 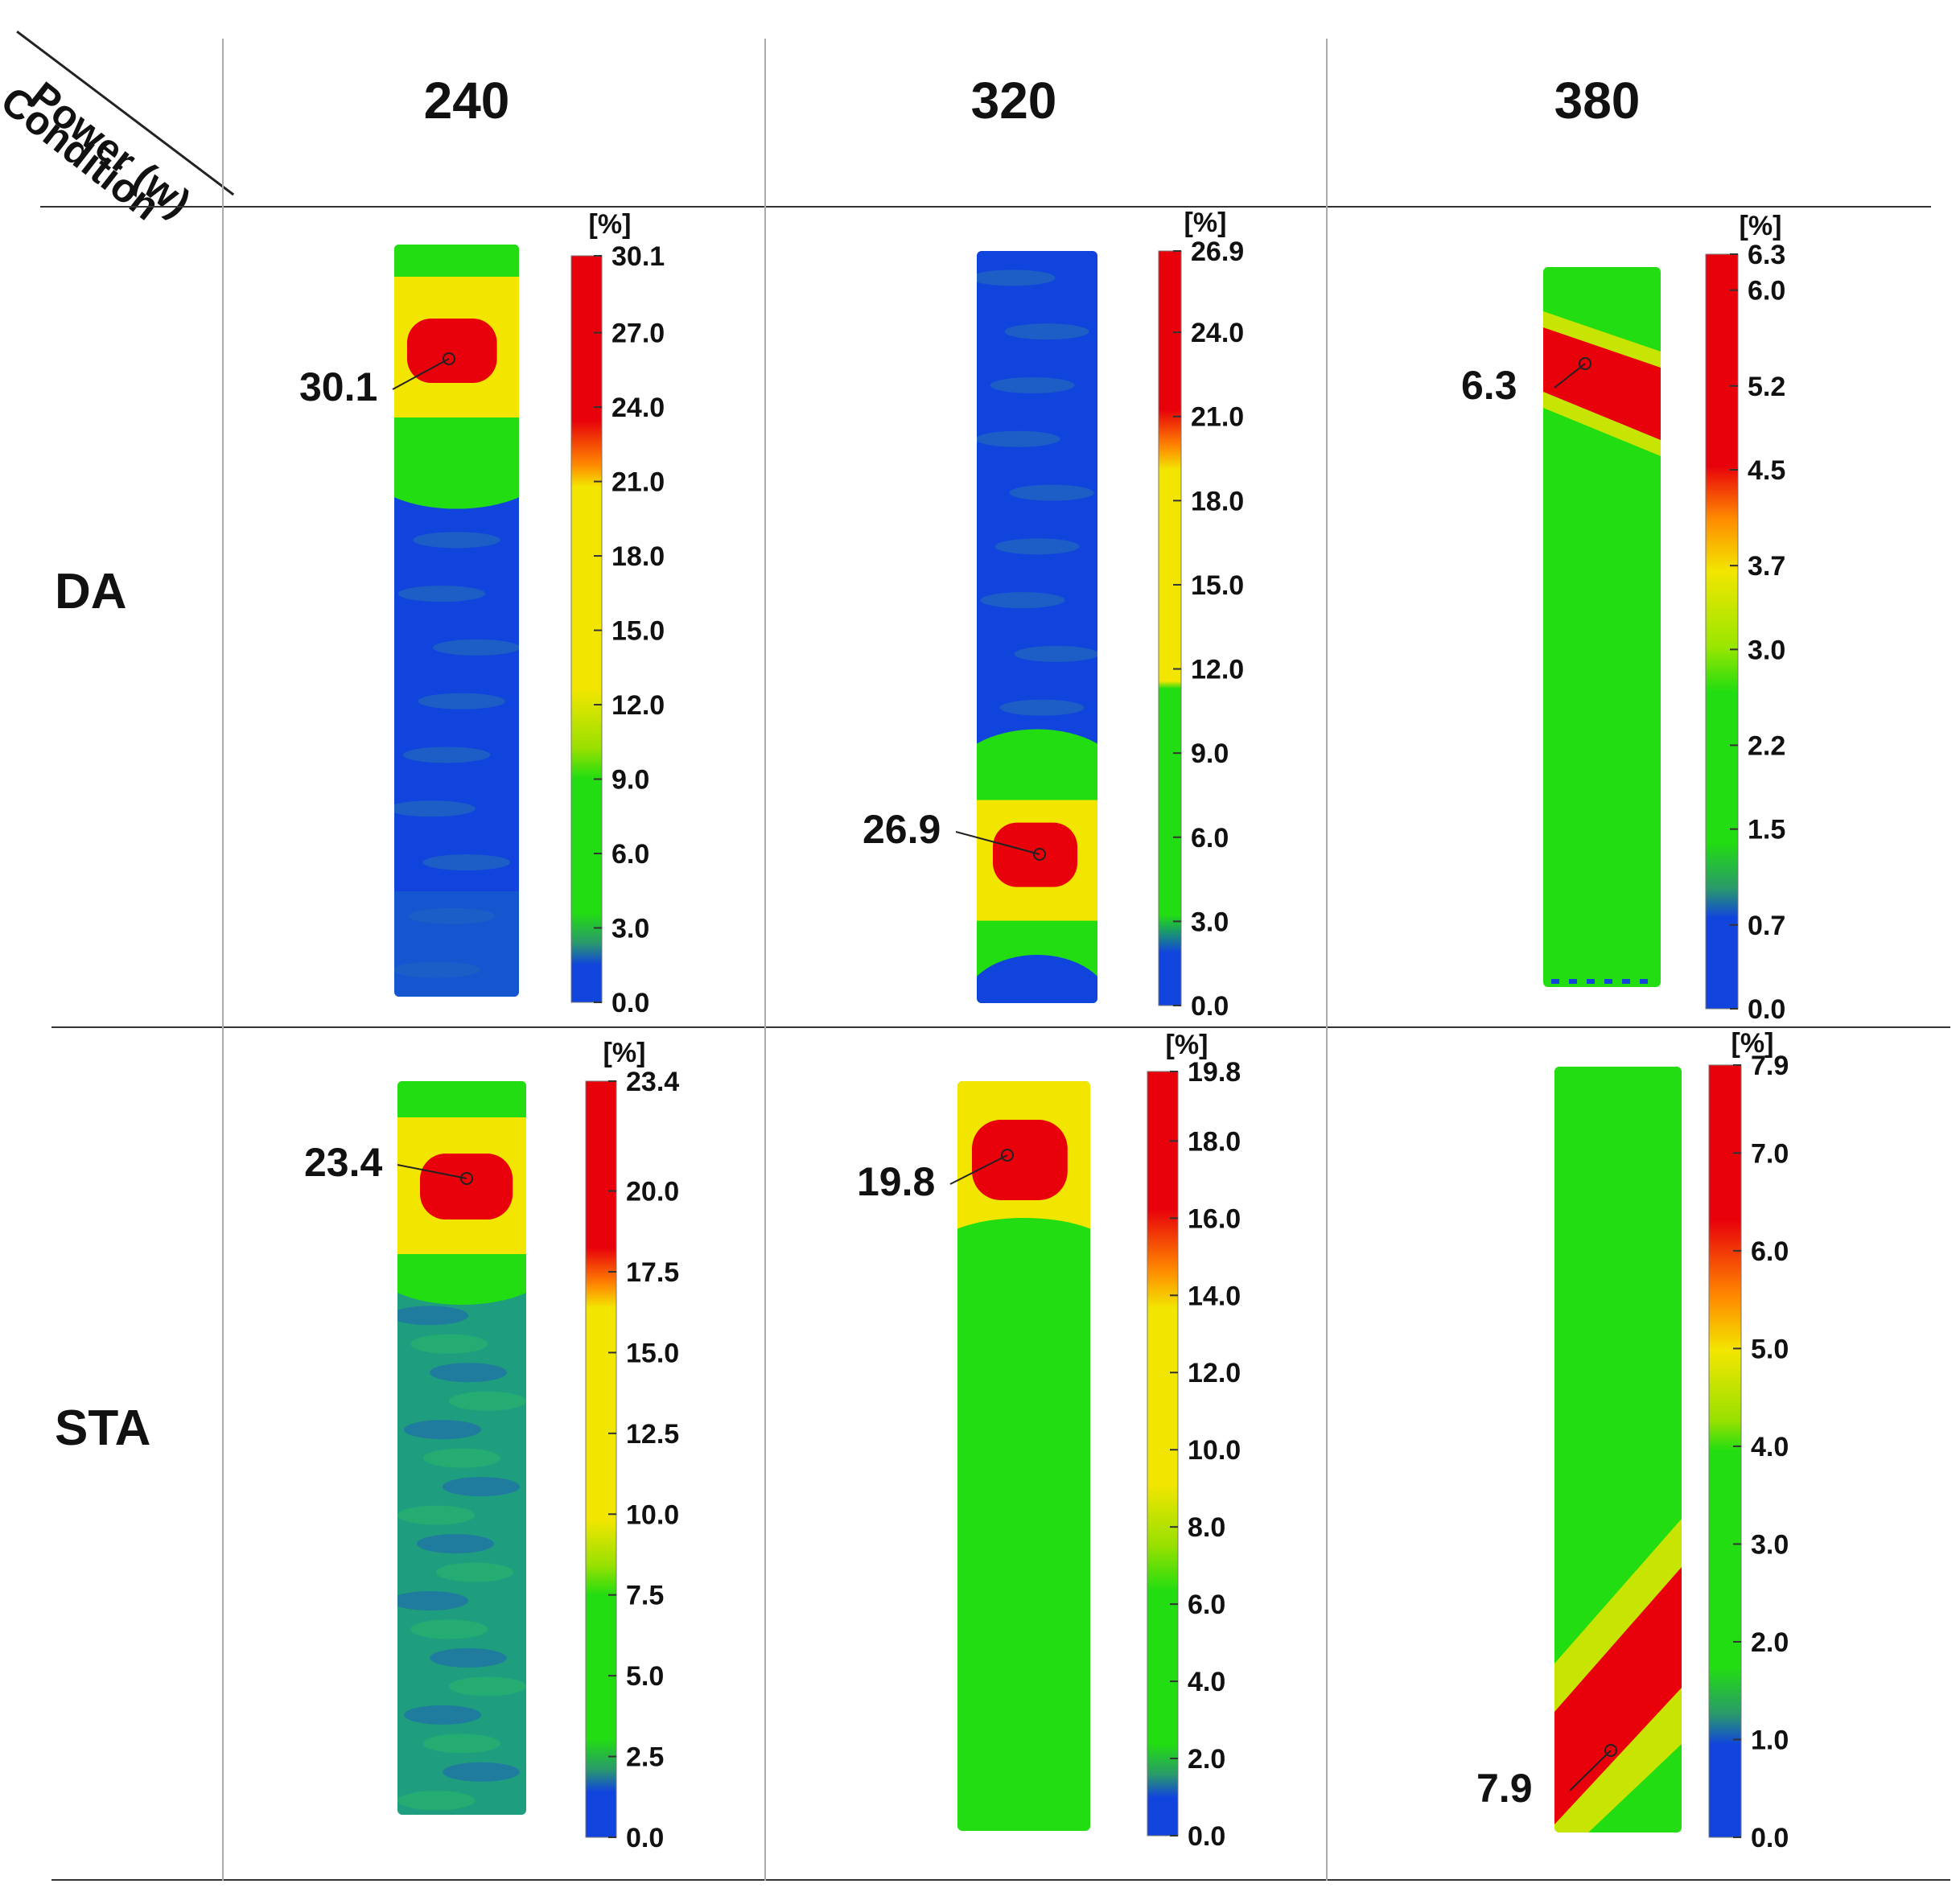 I want to click on scale-tick-label: 5.2, so click(x=1766, y=387).